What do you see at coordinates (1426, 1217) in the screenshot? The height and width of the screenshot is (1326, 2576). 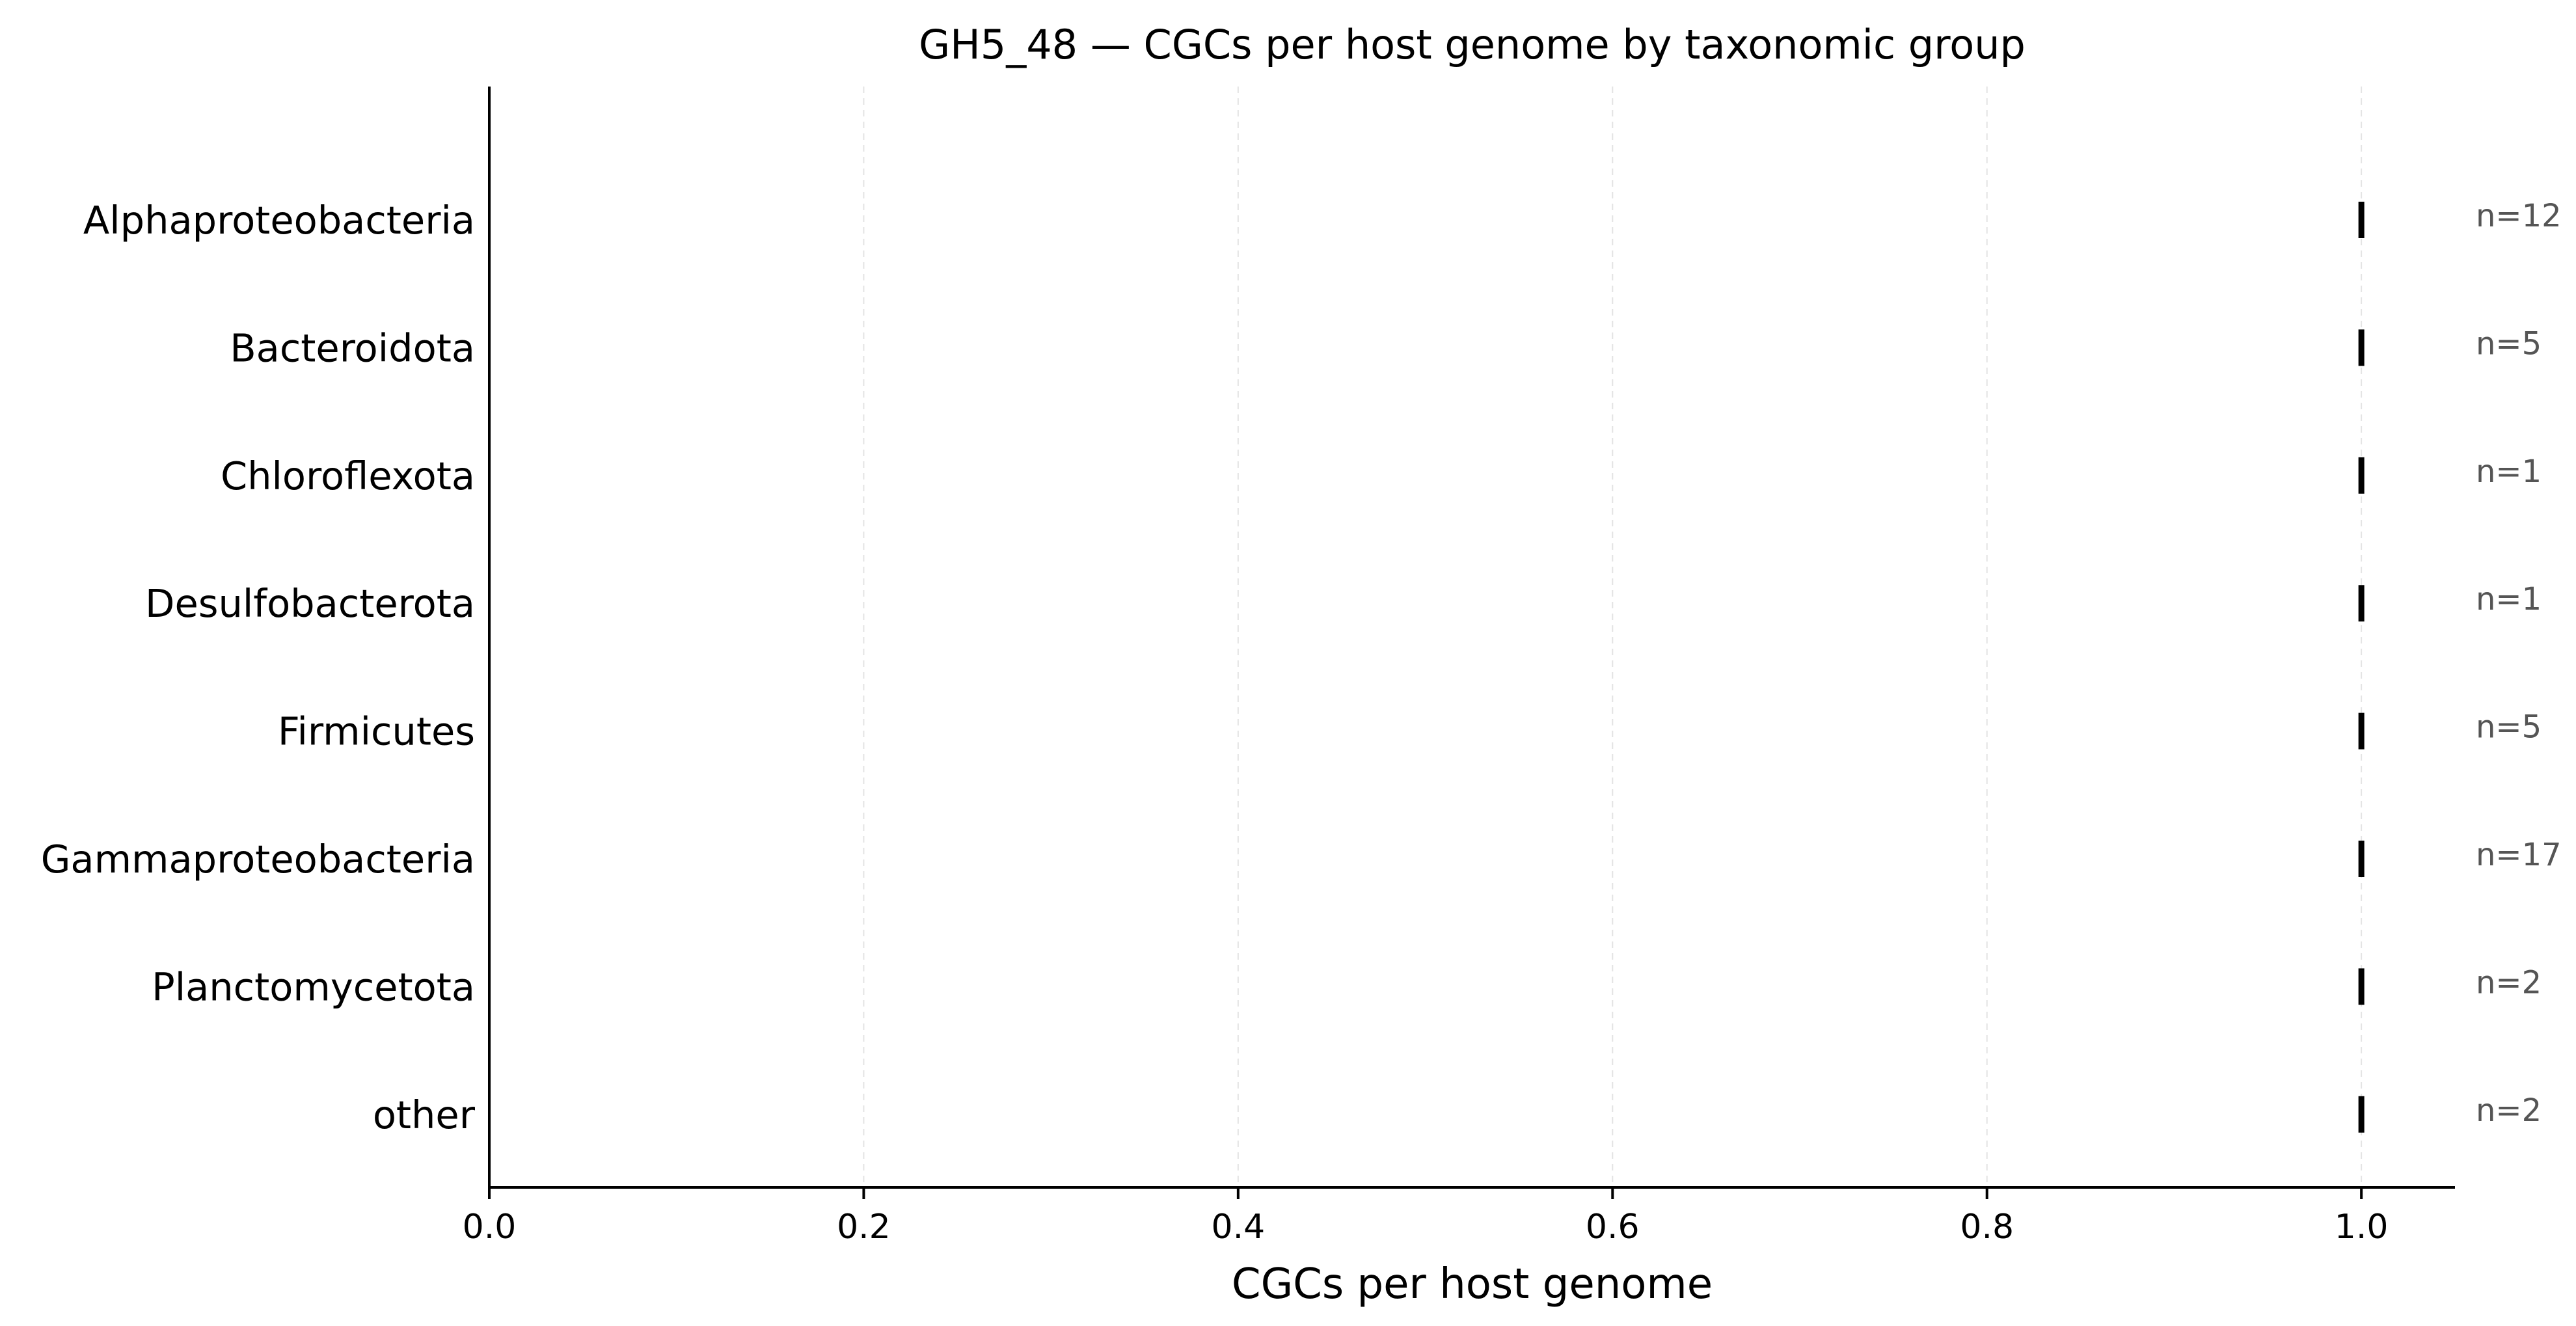 I see `x-ticks: 0.0 0.2 0.4 0.6 0.8 1.0` at bounding box center [1426, 1217].